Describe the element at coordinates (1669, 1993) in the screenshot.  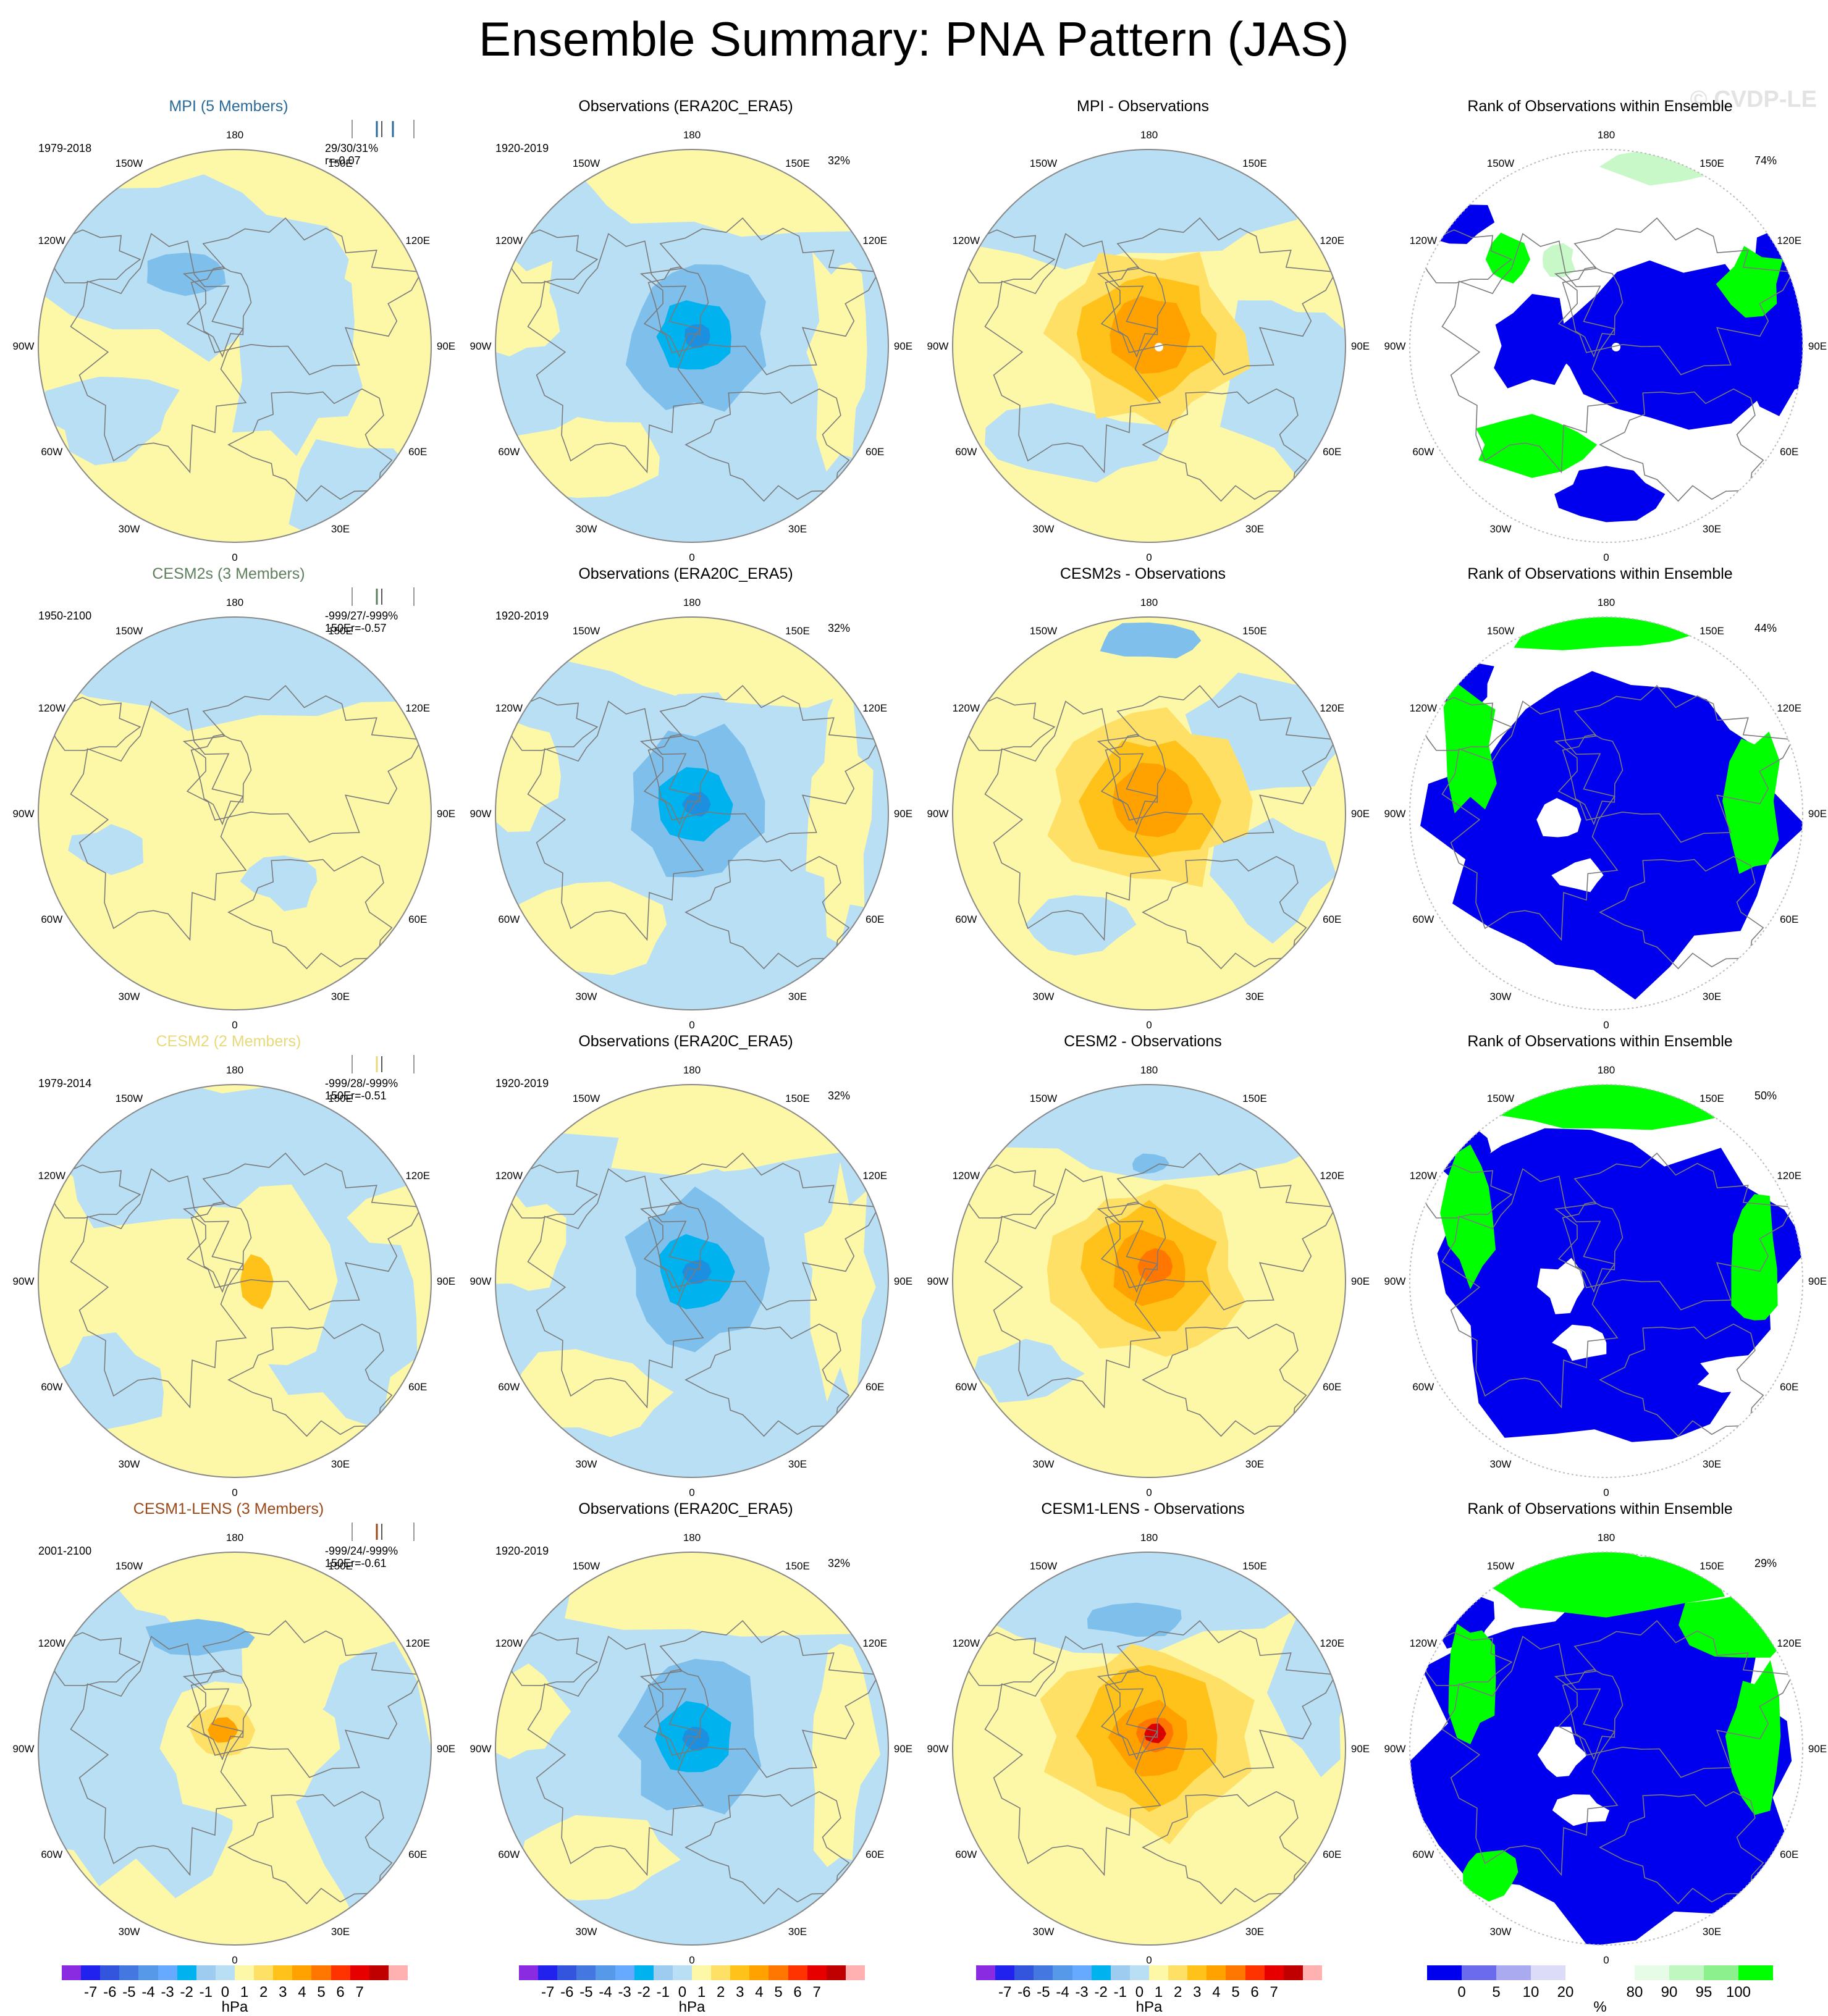
I see `colorbar-tick-label: 90` at that location.